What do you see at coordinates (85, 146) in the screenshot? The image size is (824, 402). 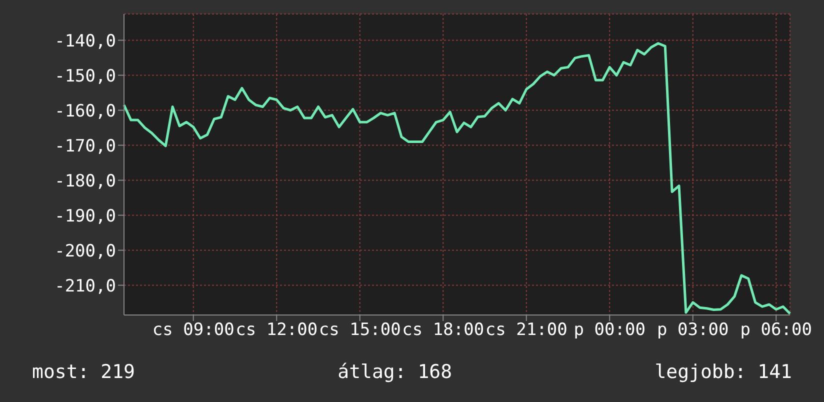 I see `y-tick-label: -170,0` at bounding box center [85, 146].